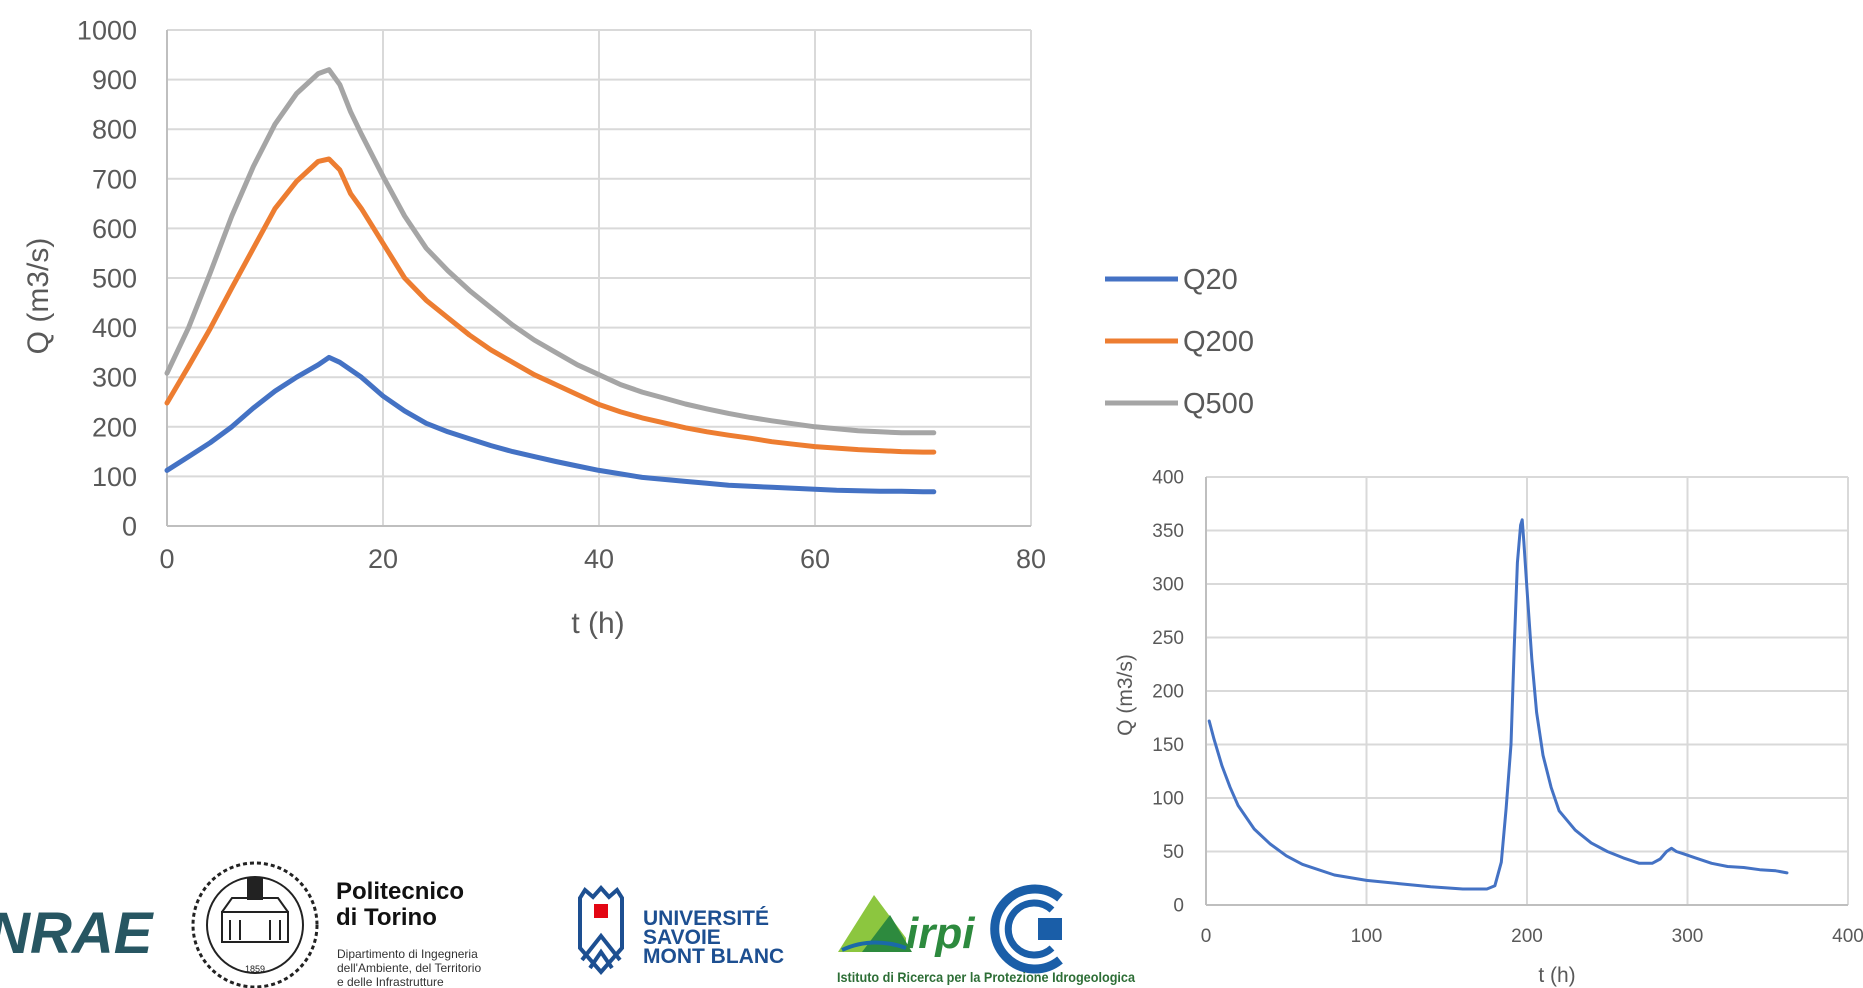 Image resolution: width=1863 pixels, height=988 pixels. Describe the element at coordinates (1173, 852) in the screenshot. I see `y-tick-label: 50` at that location.